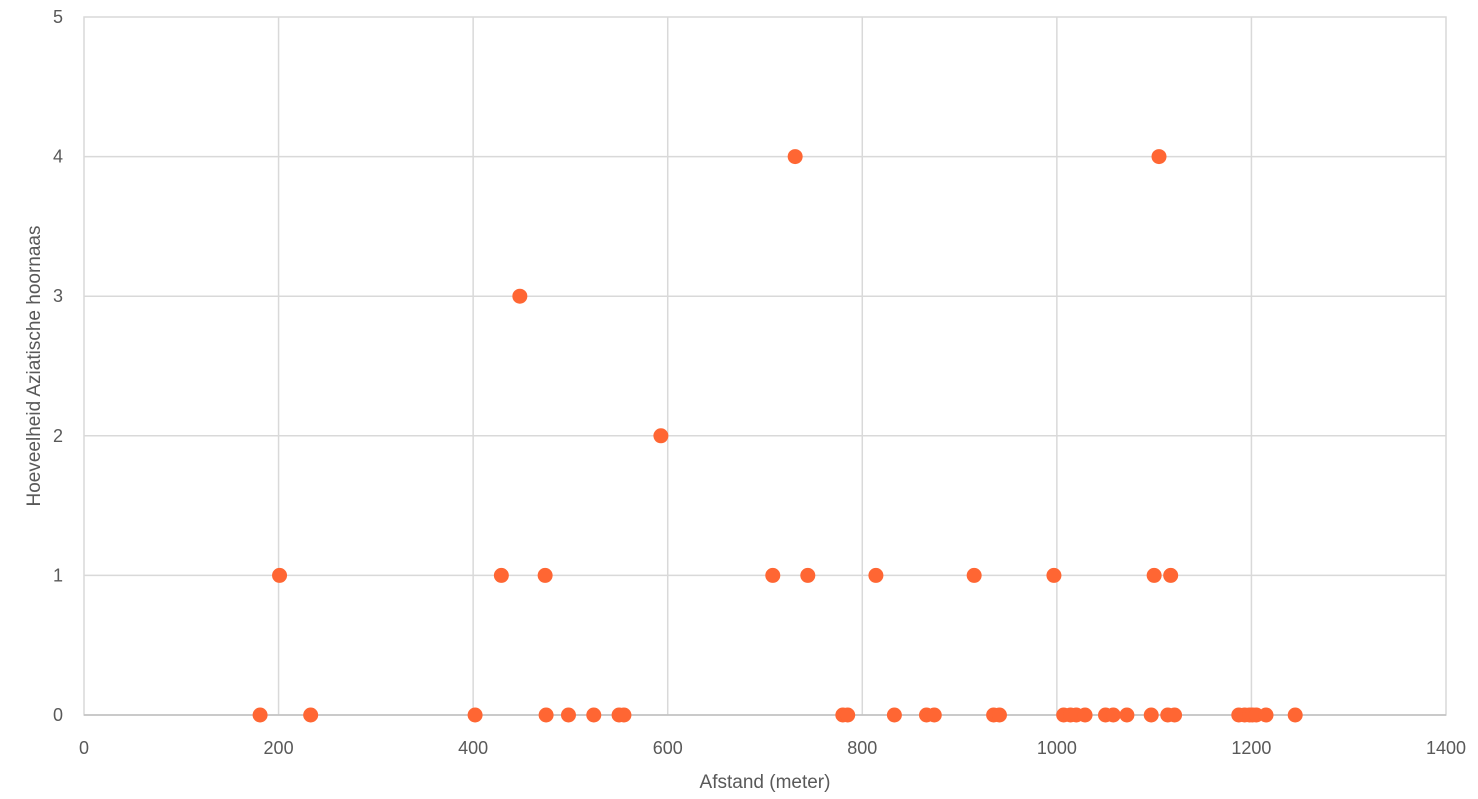 The height and width of the screenshot is (799, 1478). Describe the element at coordinates (58, 715) in the screenshot. I see `y-tick-label: 0` at that location.